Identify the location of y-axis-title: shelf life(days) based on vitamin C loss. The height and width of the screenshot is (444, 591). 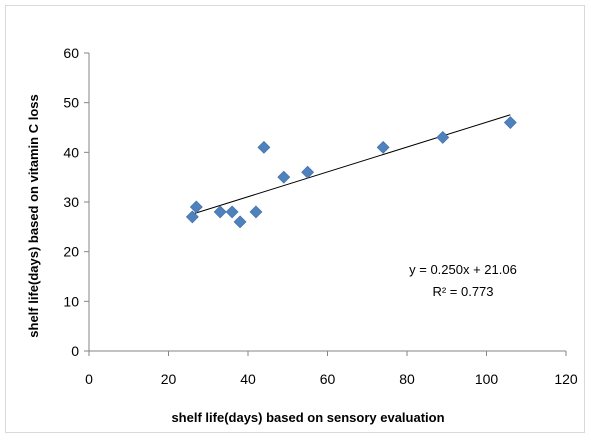
(33, 215).